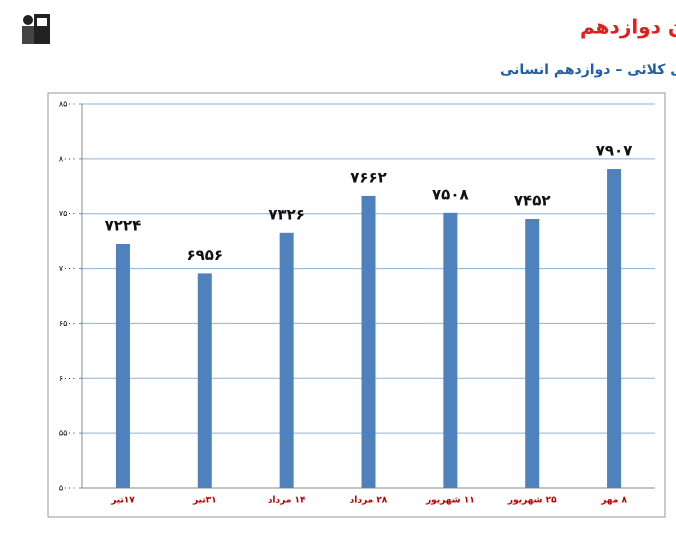  What do you see at coordinates (369, 501) in the screenshot?
I see `x-tick-label: ۲۸ مرداد` at bounding box center [369, 501].